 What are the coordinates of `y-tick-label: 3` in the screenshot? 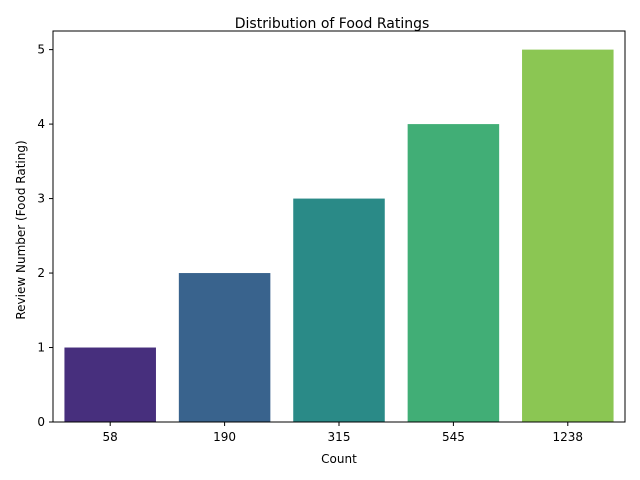 It's located at (41, 199).